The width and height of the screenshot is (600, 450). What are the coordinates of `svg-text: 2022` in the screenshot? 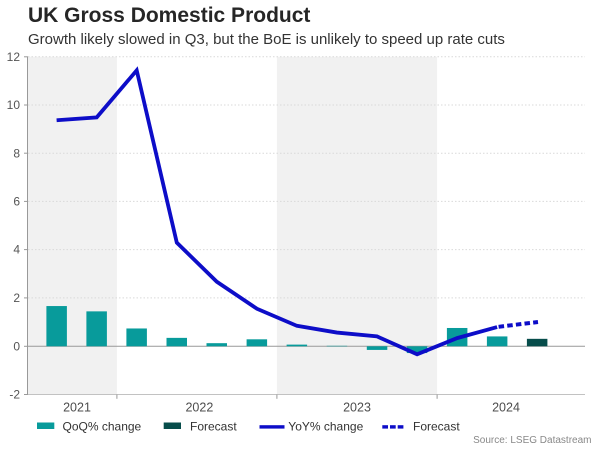 It's located at (199, 407).